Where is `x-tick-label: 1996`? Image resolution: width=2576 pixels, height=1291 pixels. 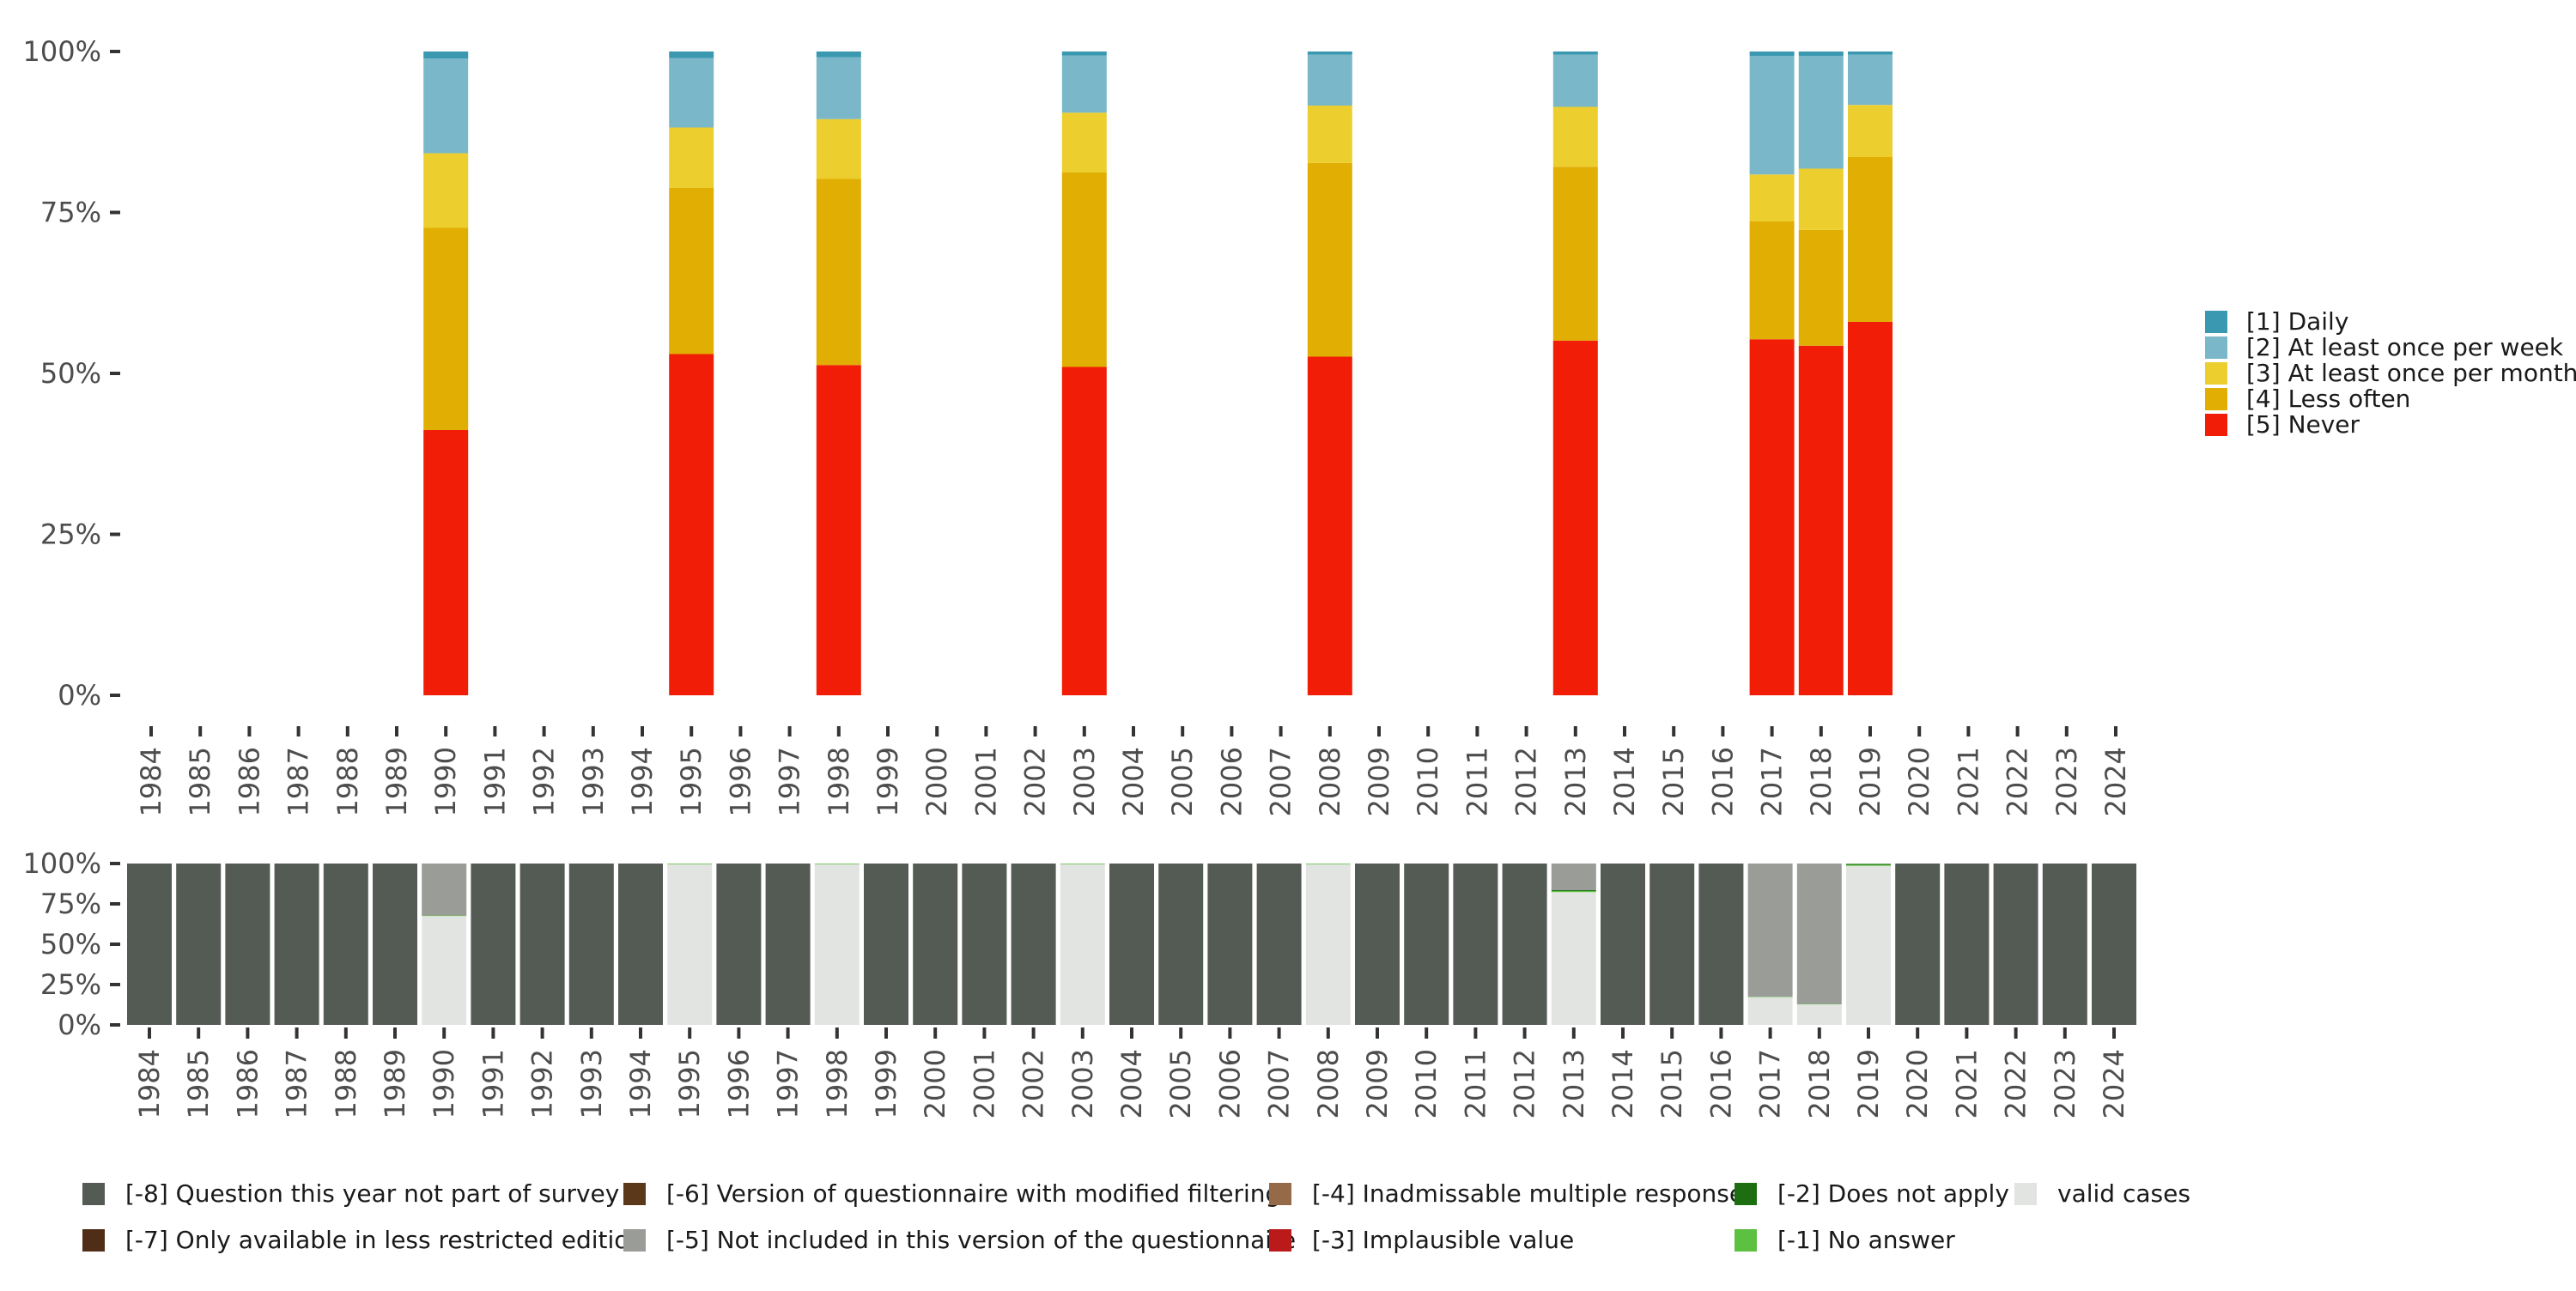
x-tick-label: 1996 is located at coordinates (738, 1083).